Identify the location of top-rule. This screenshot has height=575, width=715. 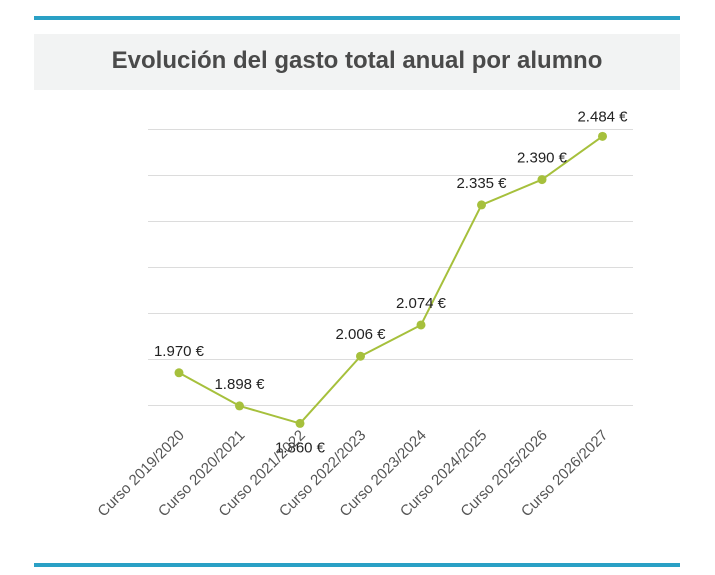
(357, 18).